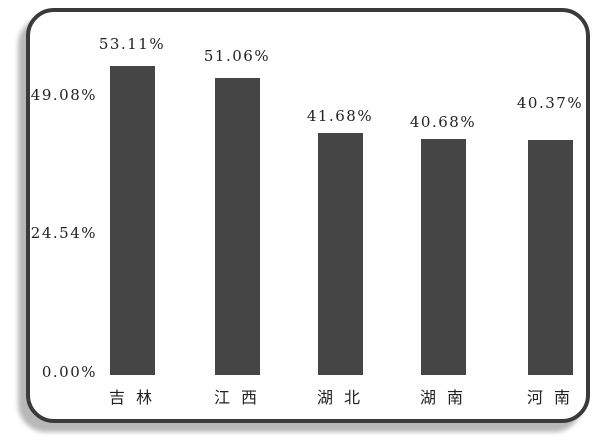 This screenshot has height=447, width=600. What do you see at coordinates (69, 372) in the screenshot?
I see `y-axis-tick-label: 0.00%` at bounding box center [69, 372].